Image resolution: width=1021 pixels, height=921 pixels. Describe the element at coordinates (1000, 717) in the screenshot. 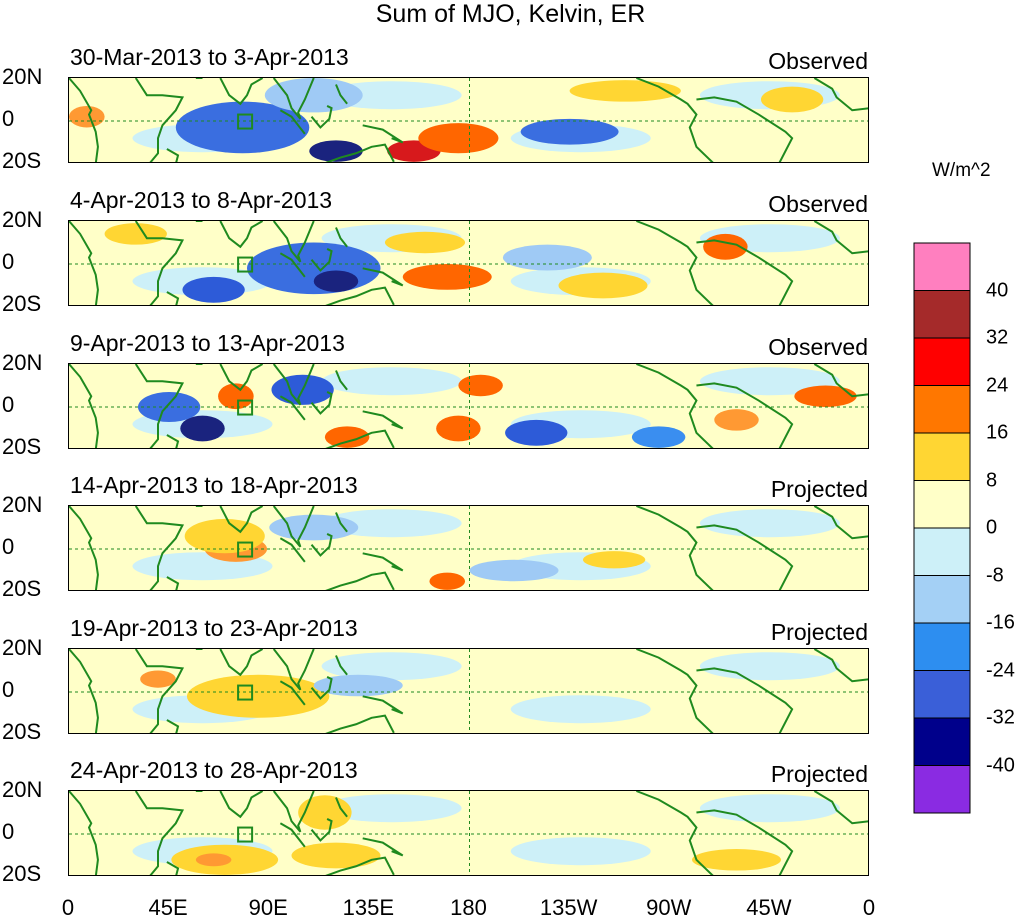

I see `colorbar-level-label: -32` at that location.